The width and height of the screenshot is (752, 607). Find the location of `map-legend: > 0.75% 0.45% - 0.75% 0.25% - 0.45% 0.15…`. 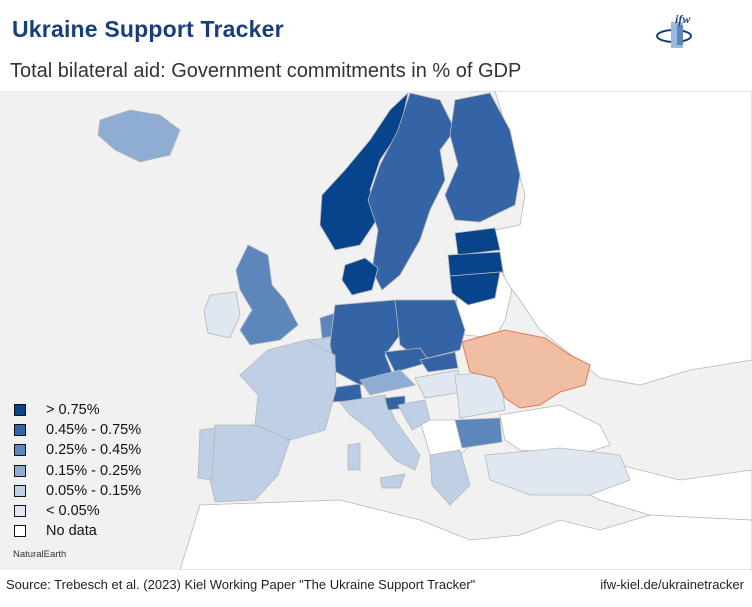

map-legend: > 0.75% 0.45% - 0.75% 0.25% - 0.45% 0.15… is located at coordinates (77, 470).